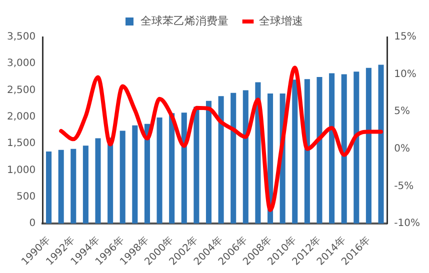  I want to click on legend-label: 全球苯乙烯消费量, so click(184, 21).